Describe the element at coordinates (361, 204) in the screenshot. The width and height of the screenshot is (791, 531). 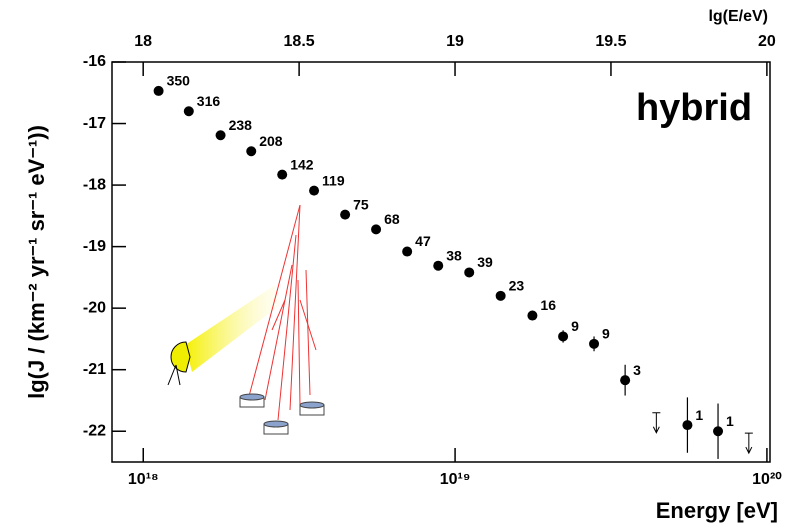
I see `count-label: 75` at that location.